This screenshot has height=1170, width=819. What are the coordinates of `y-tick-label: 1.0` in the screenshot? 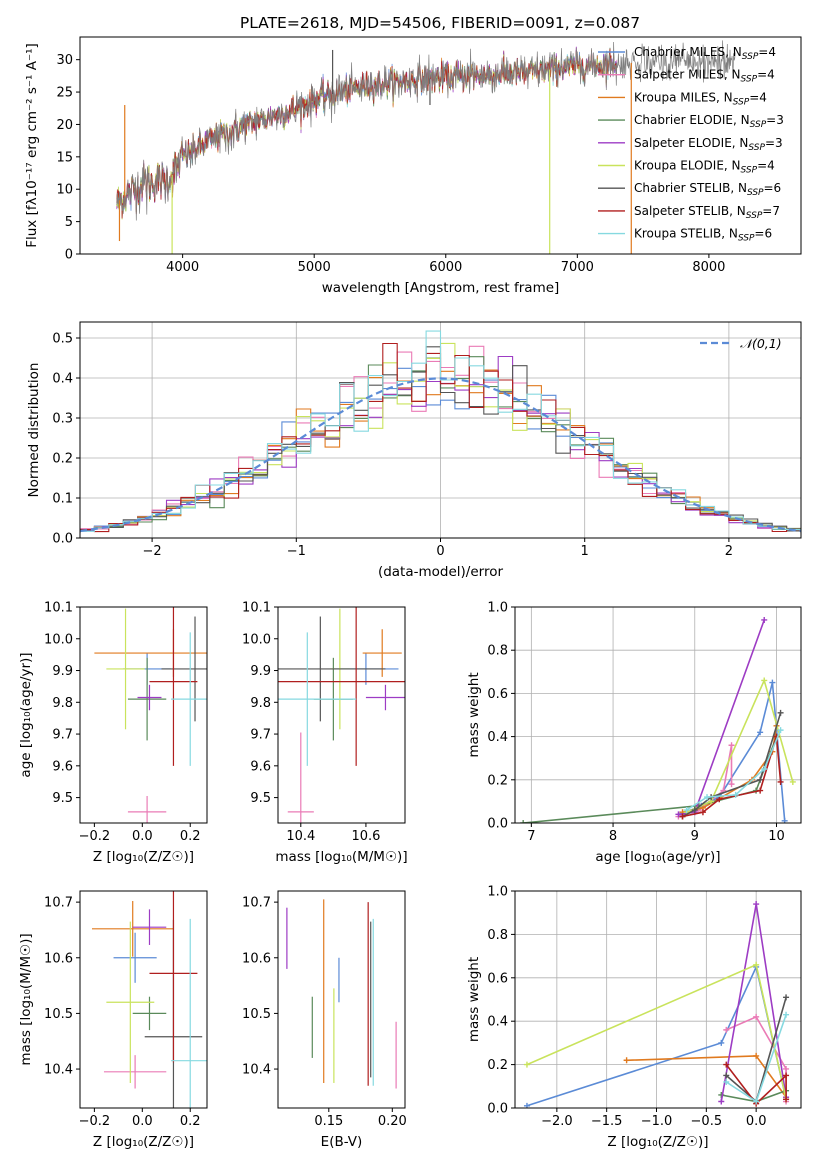 It's located at (497, 892).